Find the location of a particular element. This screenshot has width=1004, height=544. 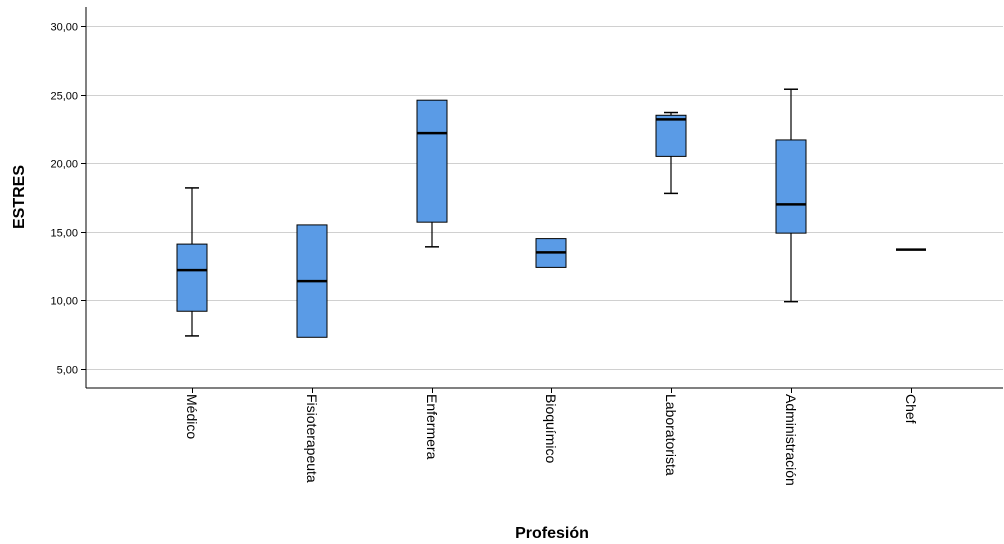

x-tick-label: Administración is located at coordinates (791, 440).